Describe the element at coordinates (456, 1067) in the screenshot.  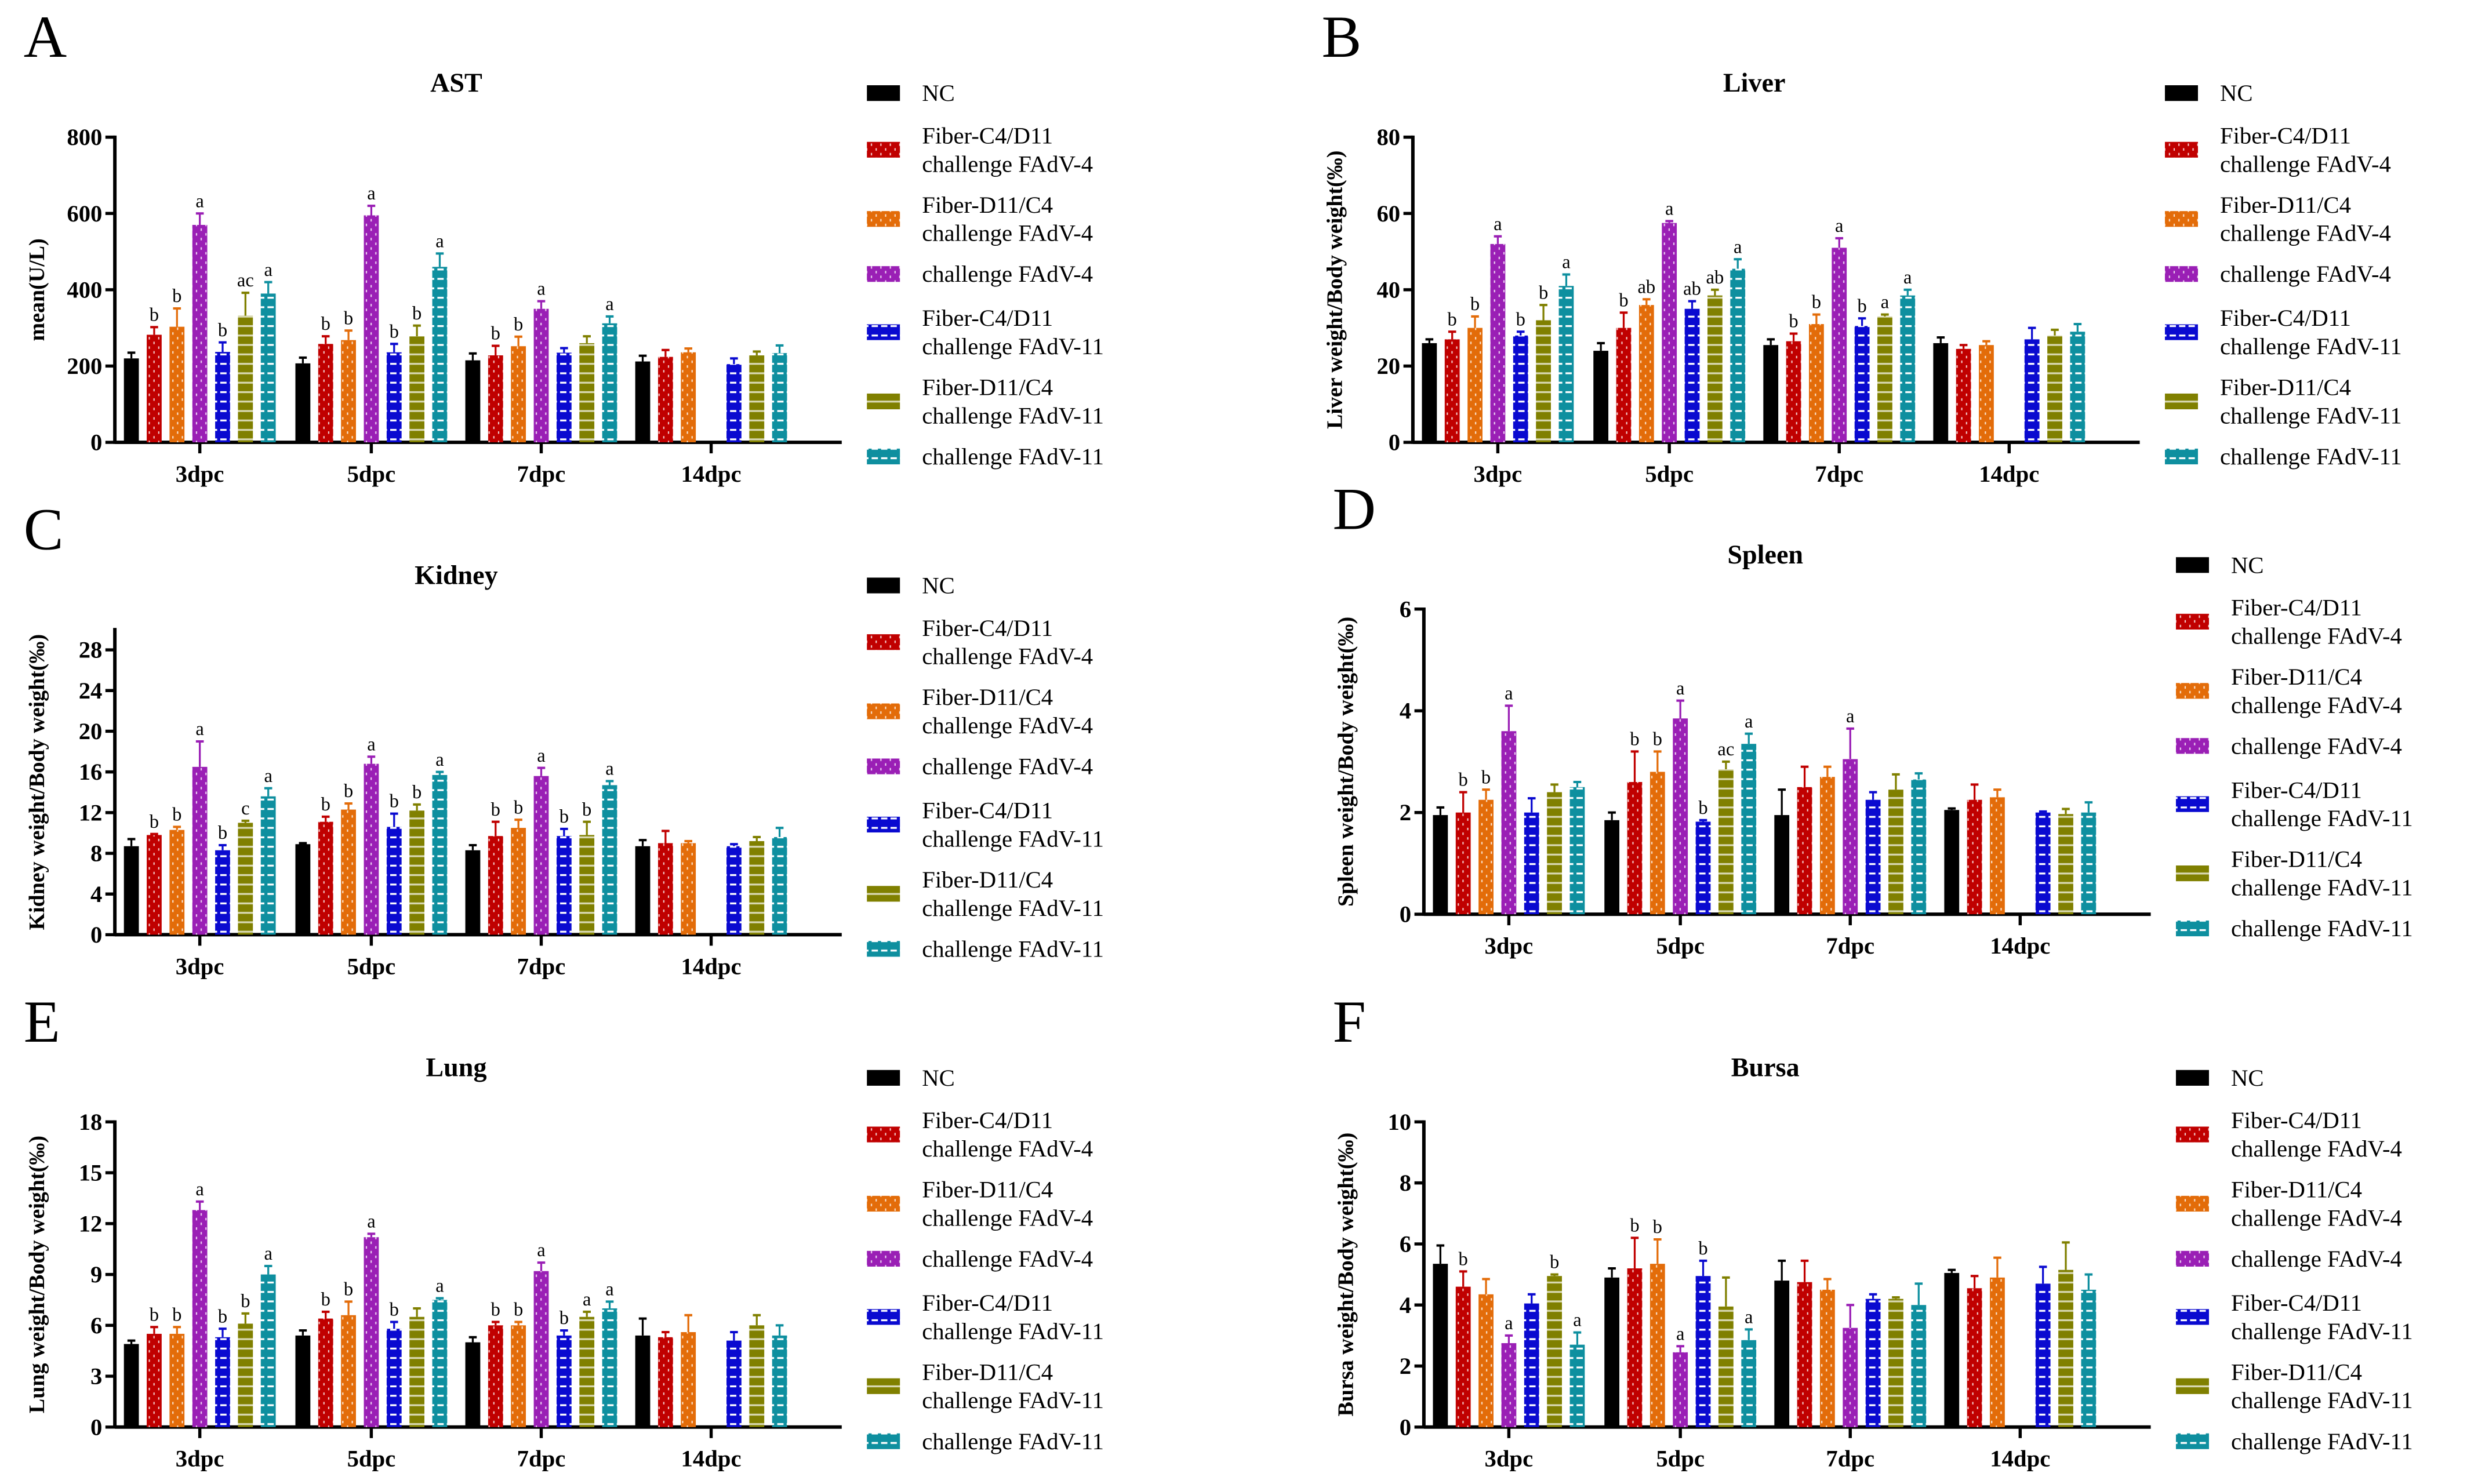
I see `chart-title: Lung` at that location.